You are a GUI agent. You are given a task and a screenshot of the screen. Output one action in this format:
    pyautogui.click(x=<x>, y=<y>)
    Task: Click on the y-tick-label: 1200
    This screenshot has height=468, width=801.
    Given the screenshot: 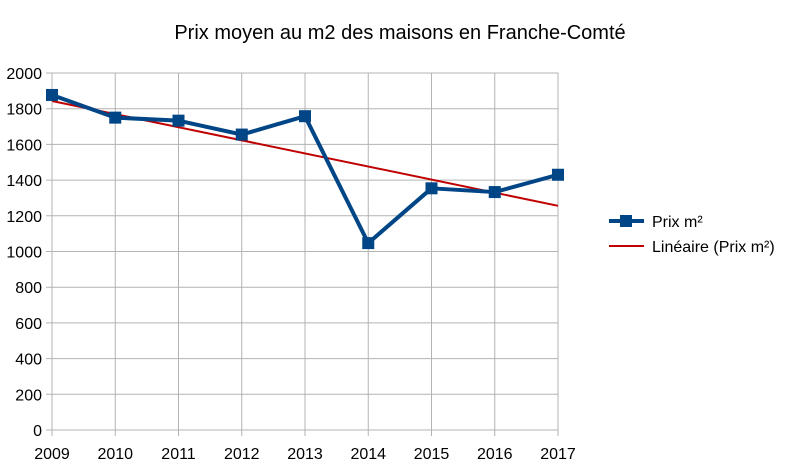 What is the action you would take?
    pyautogui.click(x=24, y=217)
    